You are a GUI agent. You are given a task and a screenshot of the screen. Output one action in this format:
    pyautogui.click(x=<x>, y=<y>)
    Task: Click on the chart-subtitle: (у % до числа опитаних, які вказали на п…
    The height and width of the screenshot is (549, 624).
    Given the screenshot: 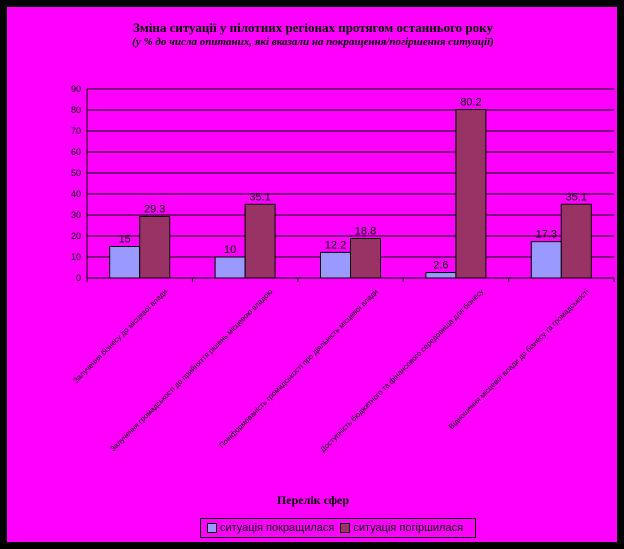 What is the action you would take?
    pyautogui.click(x=313, y=42)
    